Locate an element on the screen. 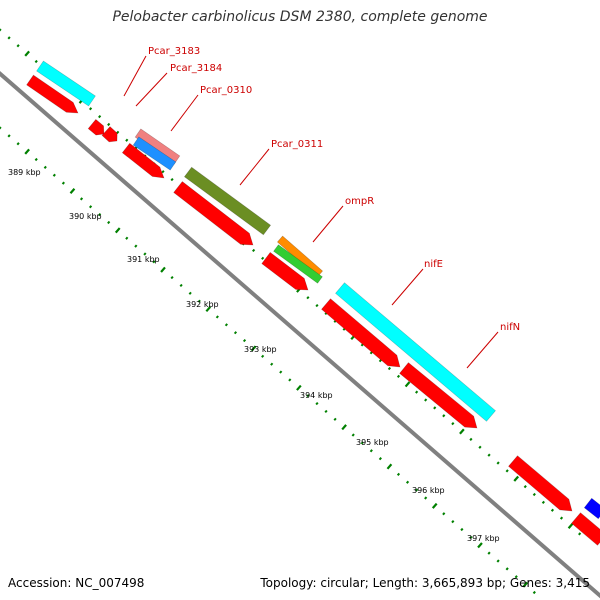 This screenshot has width=600, height=600. kbp-label: 397 kbp is located at coordinates (483, 538).